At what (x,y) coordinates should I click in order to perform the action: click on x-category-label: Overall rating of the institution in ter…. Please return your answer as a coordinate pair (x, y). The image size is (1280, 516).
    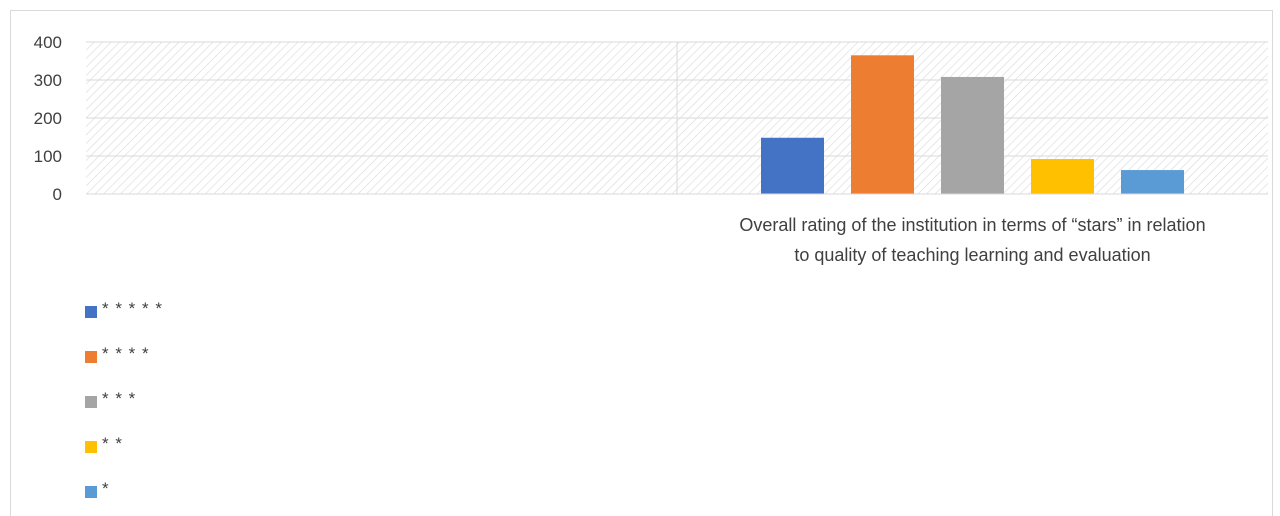
    Looking at the image, I should click on (972, 225).